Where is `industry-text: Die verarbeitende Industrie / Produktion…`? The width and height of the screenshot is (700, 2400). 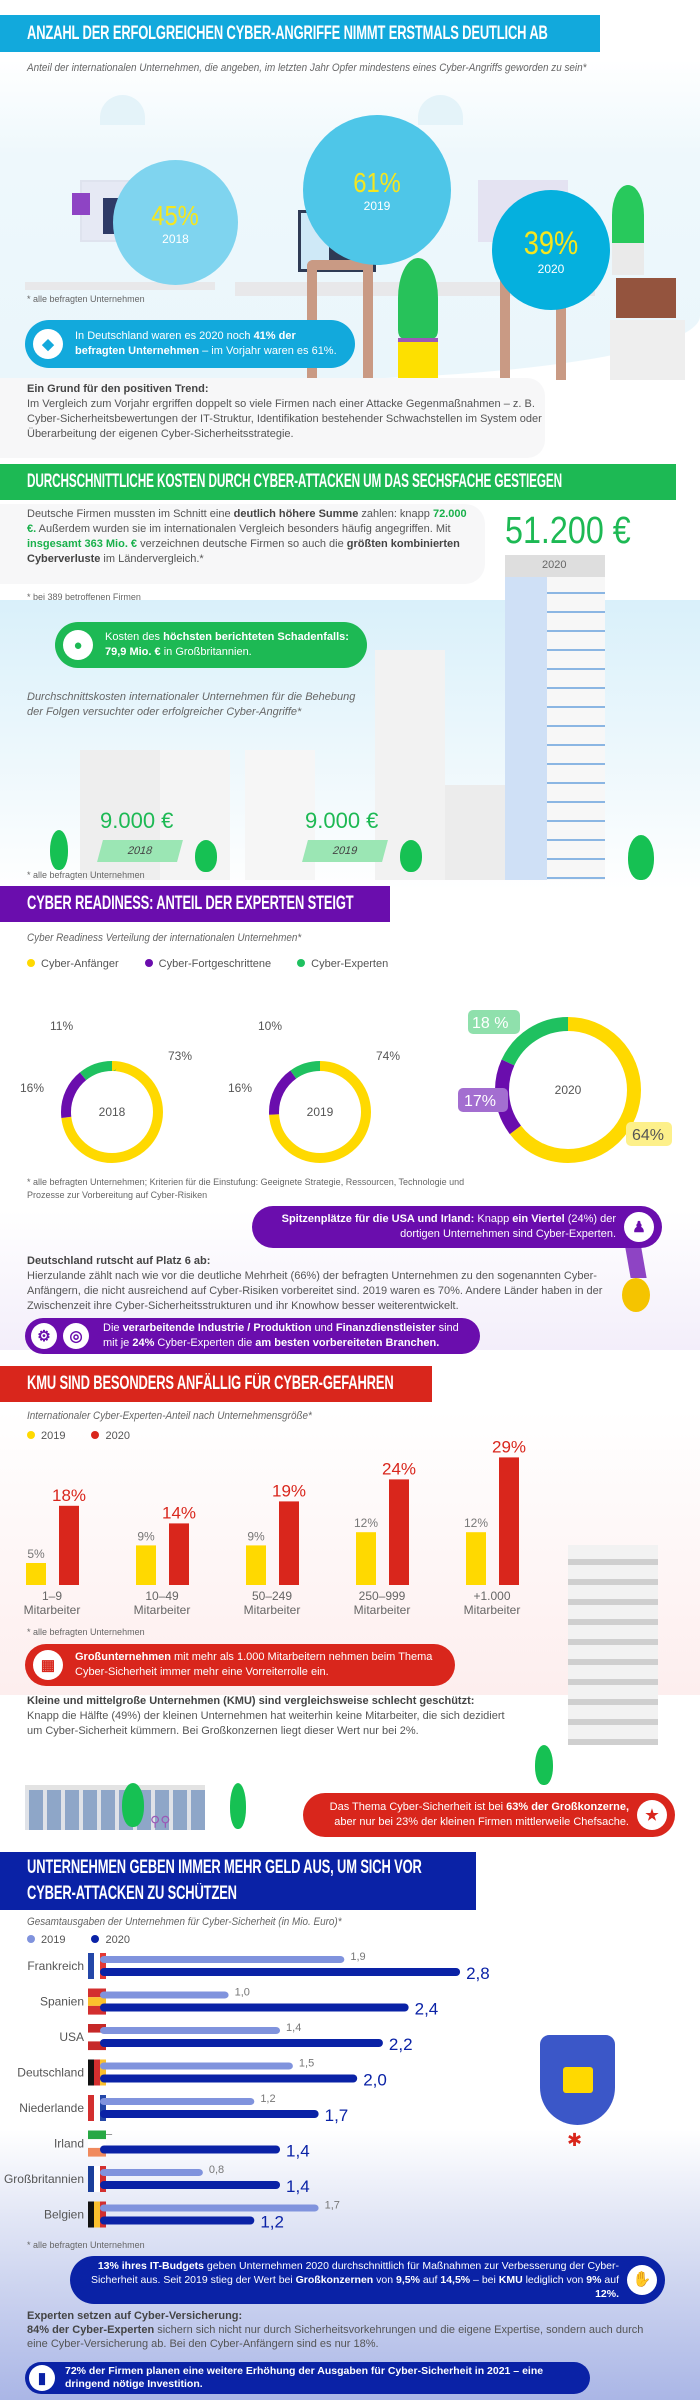 industry-text: Die verarbeitende Industrie / Produktion… is located at coordinates (286, 1336).